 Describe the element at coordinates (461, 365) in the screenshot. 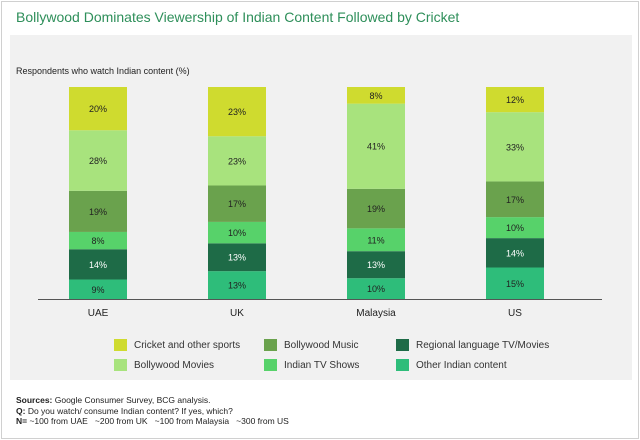

I see `legend-label: Other Indian content` at that location.